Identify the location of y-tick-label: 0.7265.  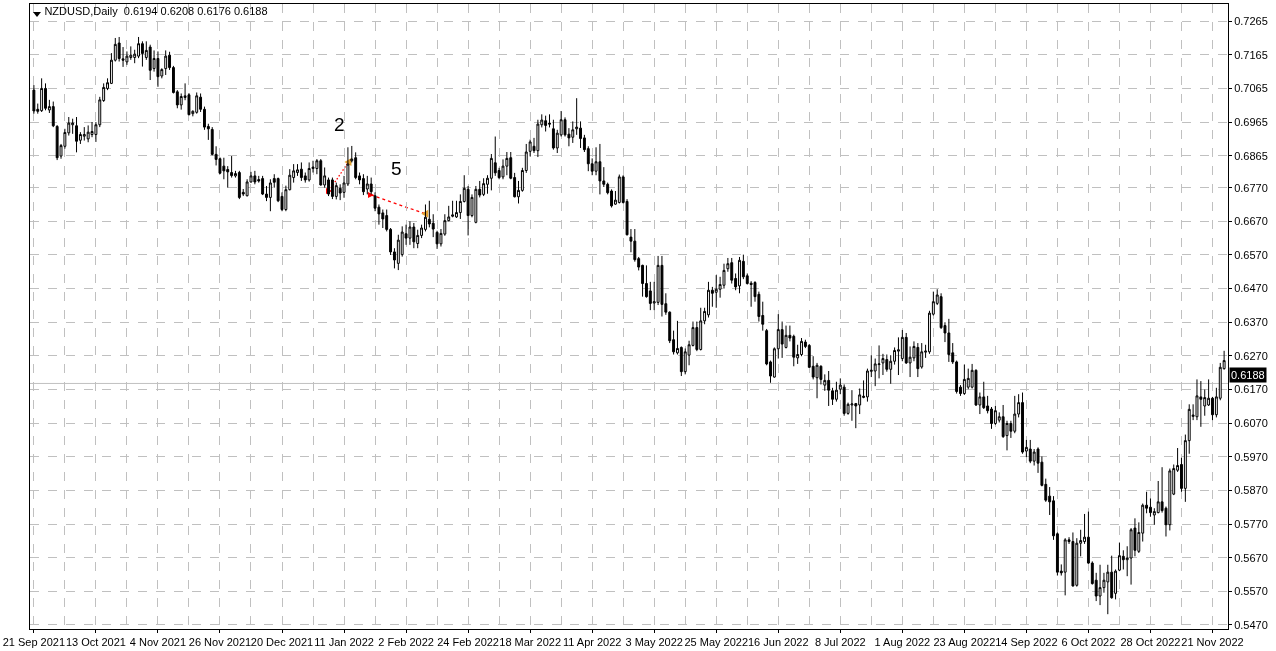
(1251, 21).